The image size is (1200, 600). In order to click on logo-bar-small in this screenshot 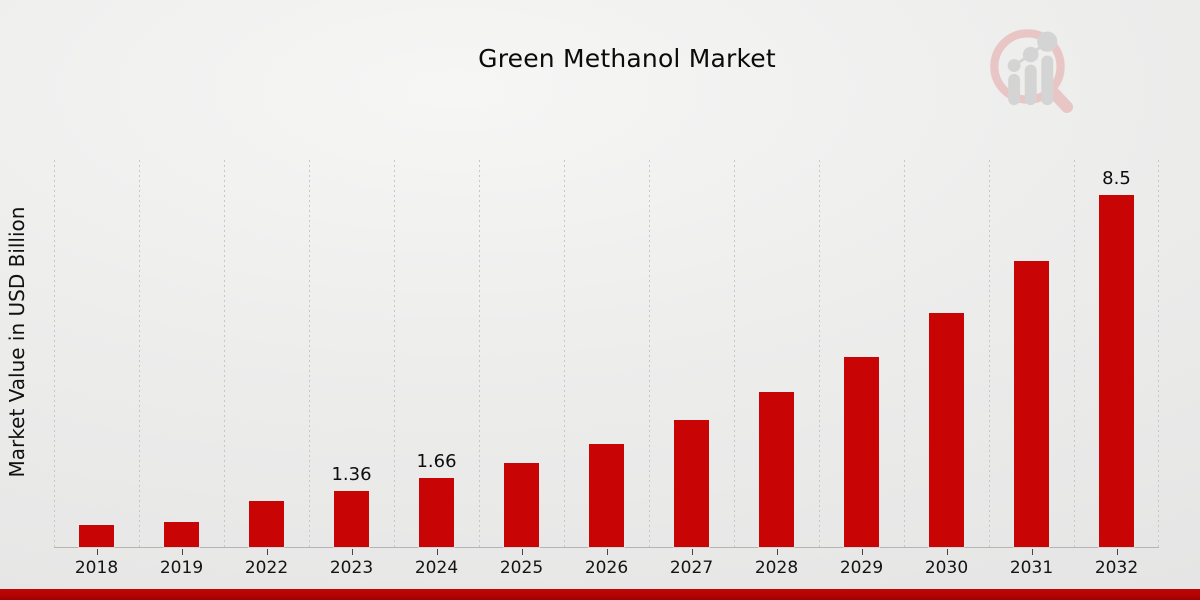, I will do `click(1014, 89)`.